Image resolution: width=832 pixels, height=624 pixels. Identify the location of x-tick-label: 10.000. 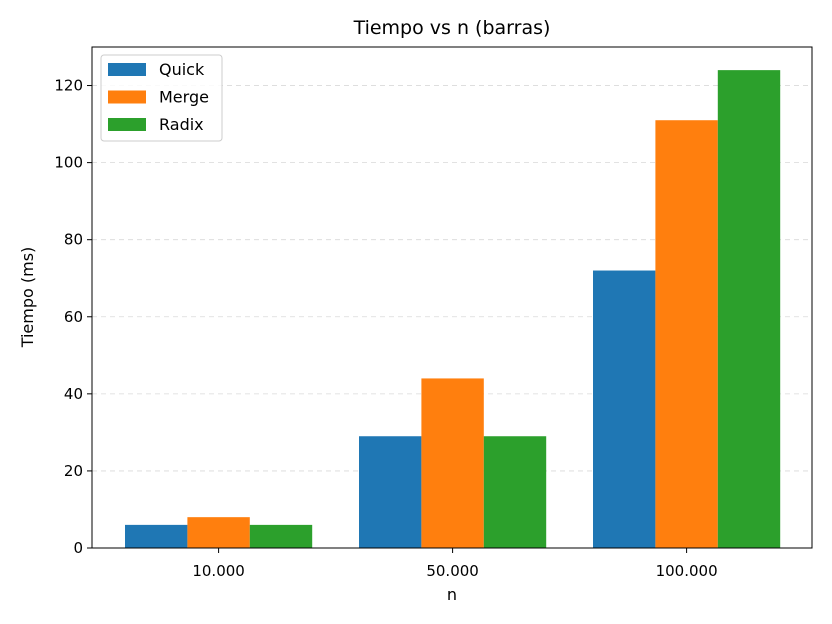
(218, 571).